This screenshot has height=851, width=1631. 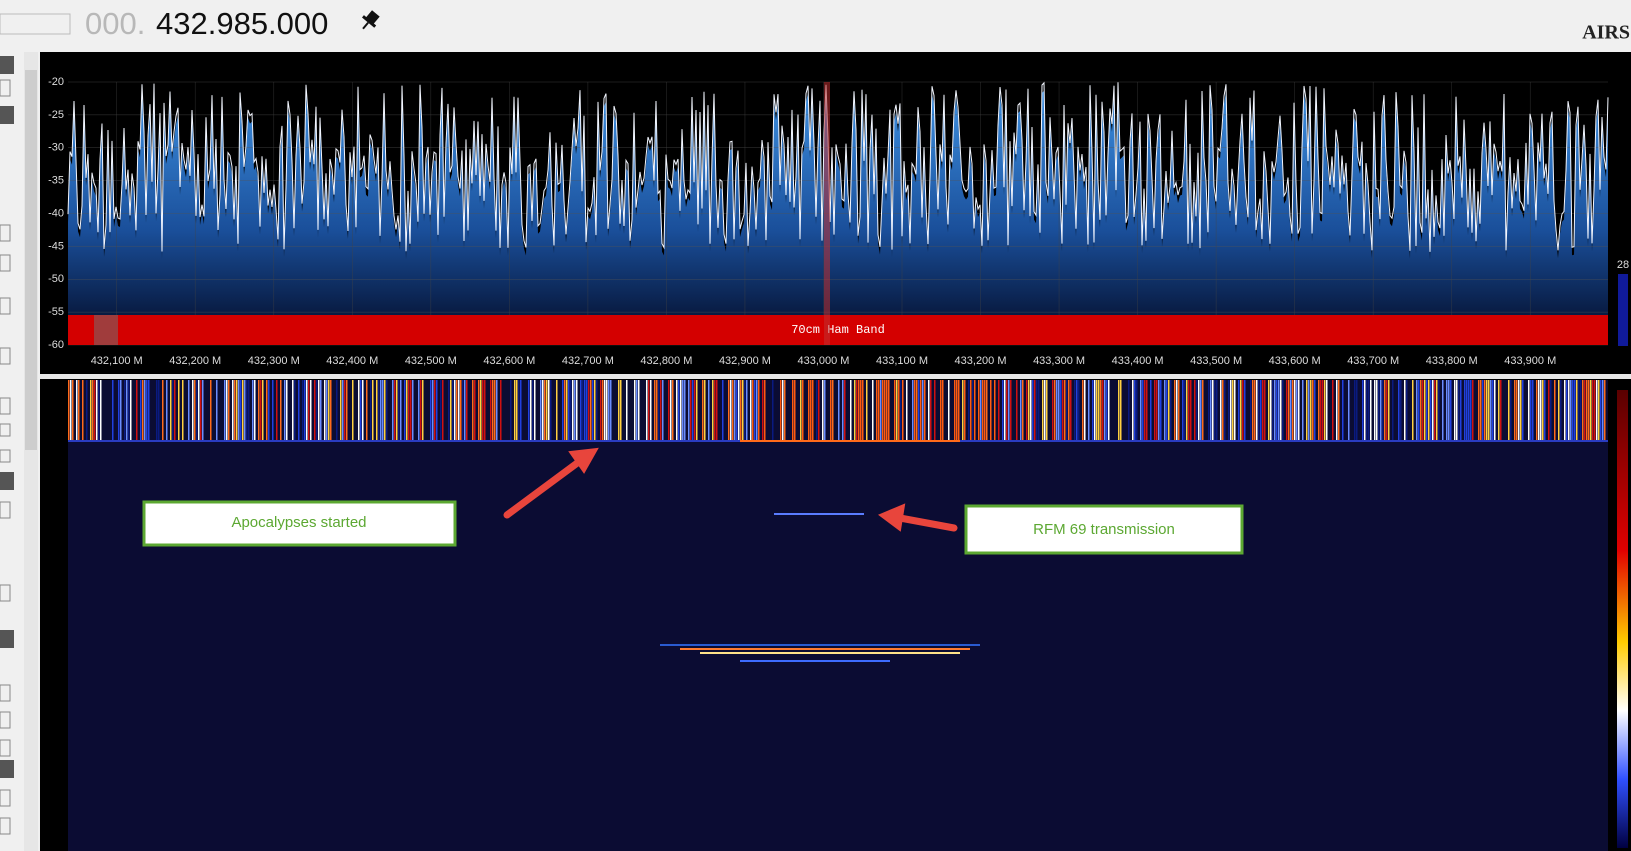 I want to click on slider, so click(x=35, y=24).